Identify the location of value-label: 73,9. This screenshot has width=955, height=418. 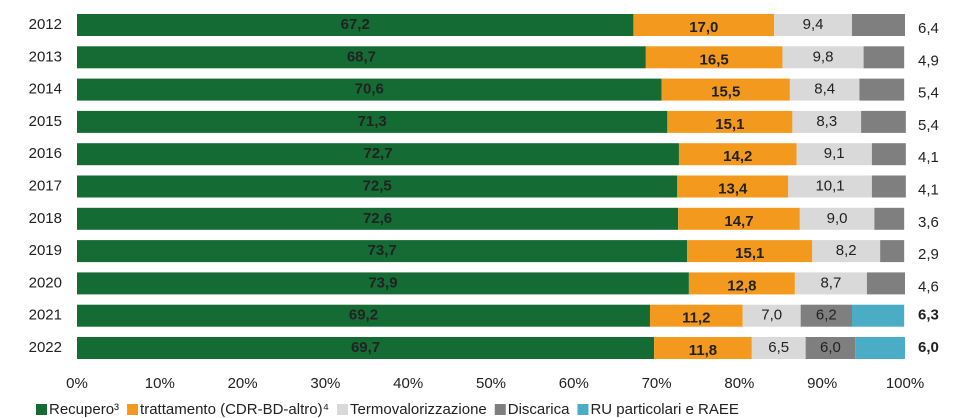
(382, 282).